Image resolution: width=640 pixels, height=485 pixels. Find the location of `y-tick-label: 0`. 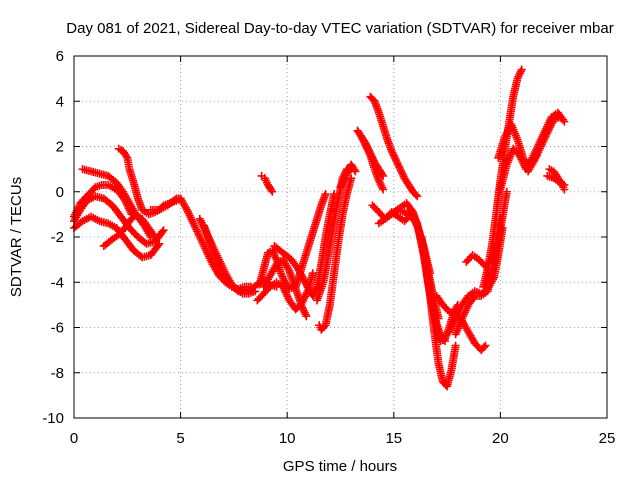

y-tick-label: 0 is located at coordinates (60, 192).